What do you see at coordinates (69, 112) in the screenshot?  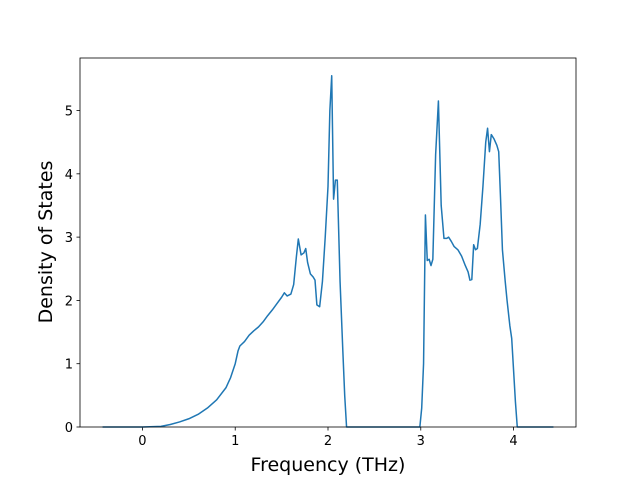 I see `y-tick-label: 5` at bounding box center [69, 112].